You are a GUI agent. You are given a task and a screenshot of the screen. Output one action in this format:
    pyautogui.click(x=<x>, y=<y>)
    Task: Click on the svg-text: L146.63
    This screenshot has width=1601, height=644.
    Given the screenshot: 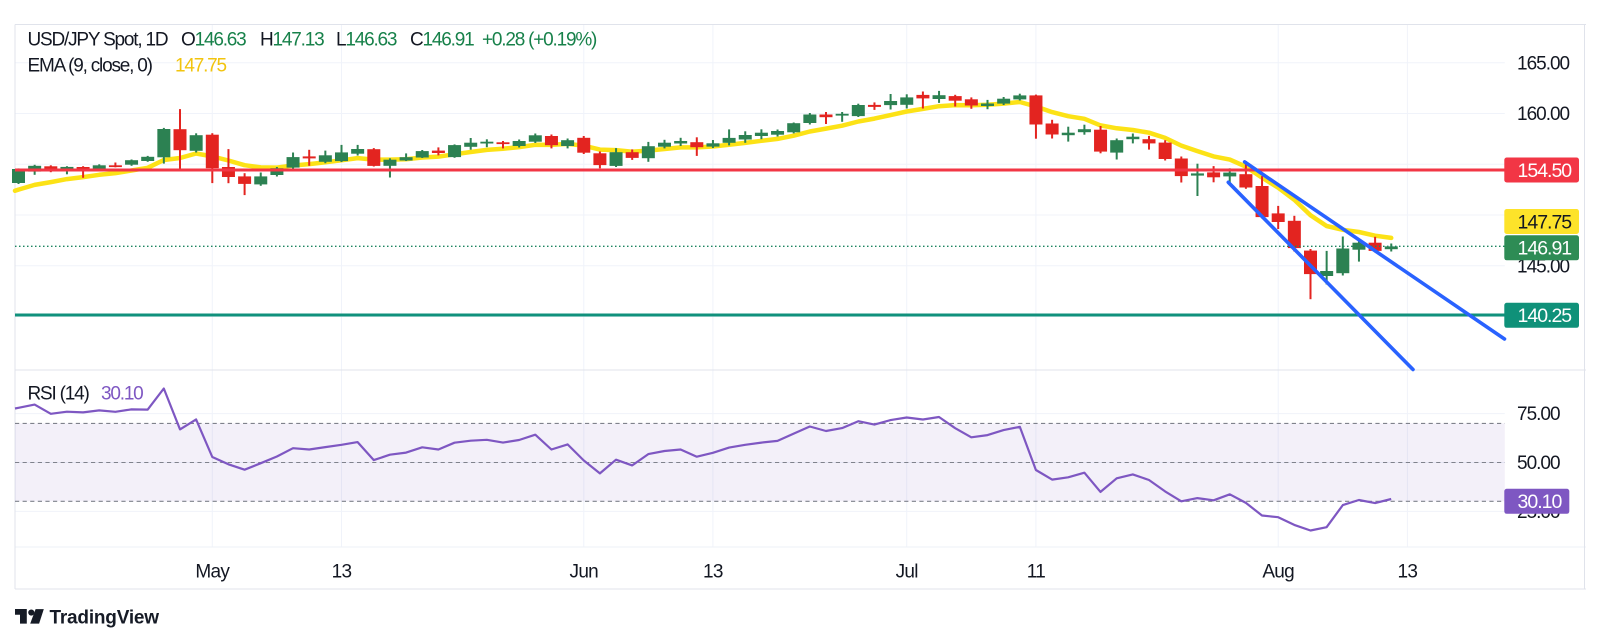 What is the action you would take?
    pyautogui.click(x=366, y=40)
    